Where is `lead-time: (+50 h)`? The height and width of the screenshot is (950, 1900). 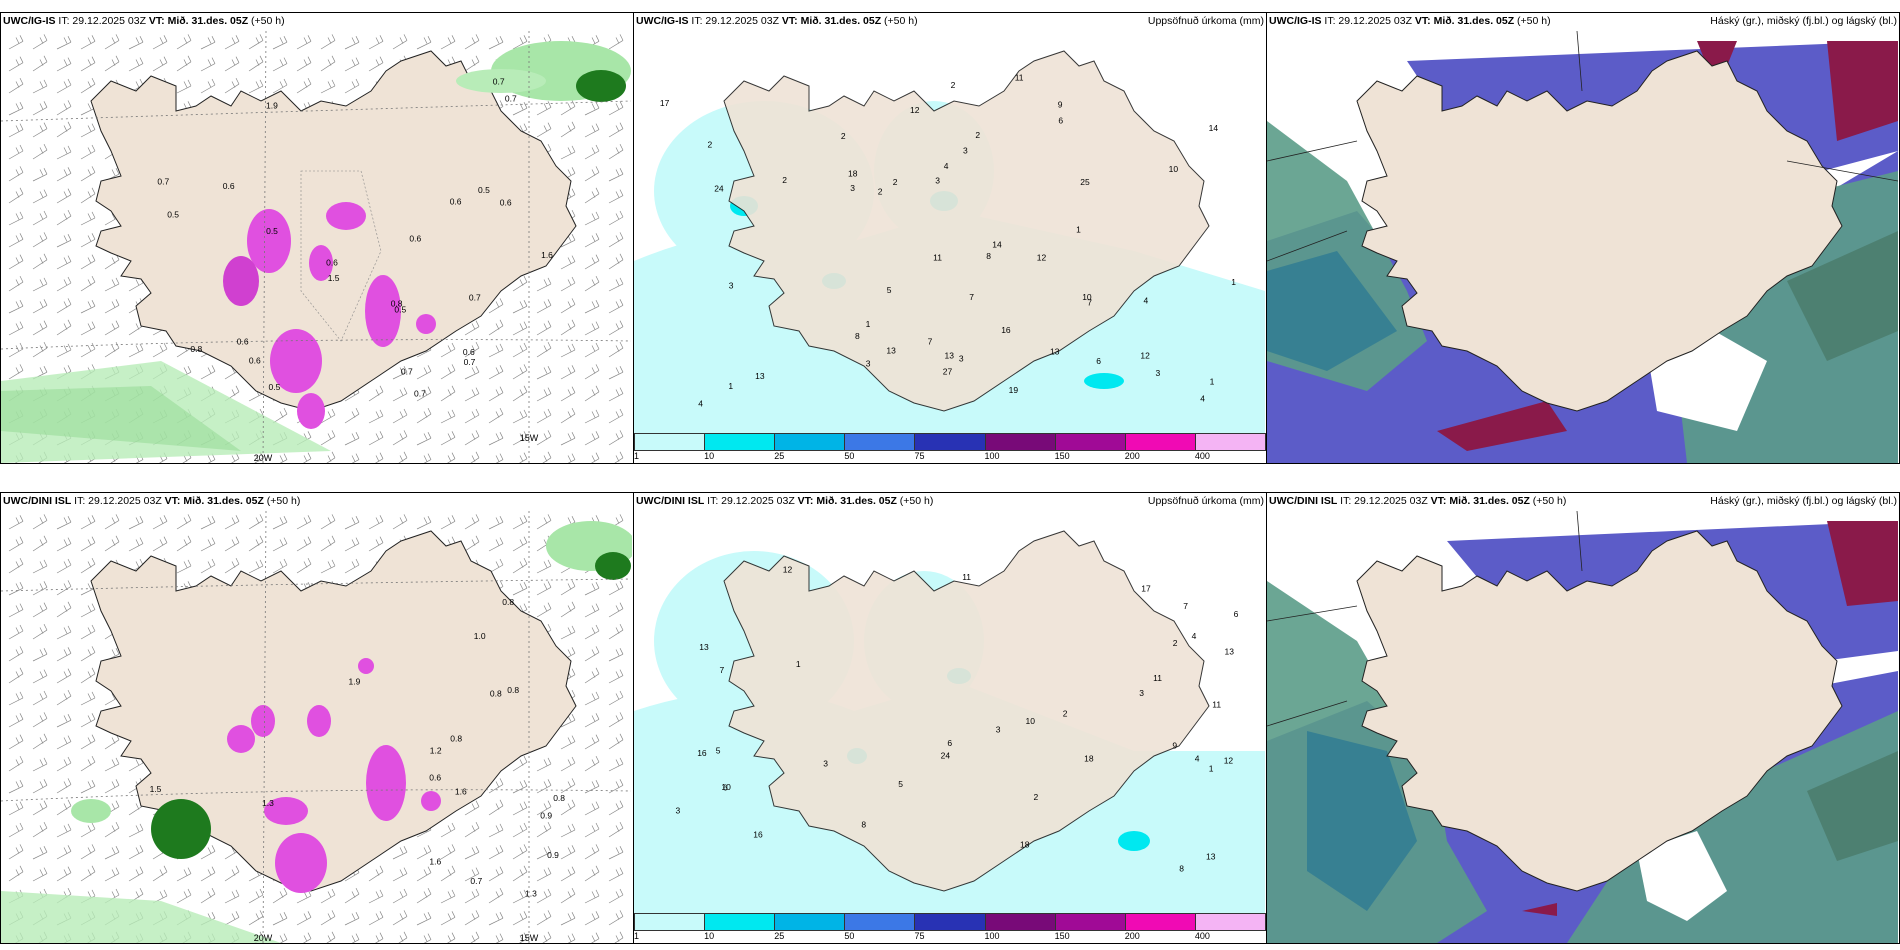
lead-time: (+50 h) is located at coordinates (1549, 501).